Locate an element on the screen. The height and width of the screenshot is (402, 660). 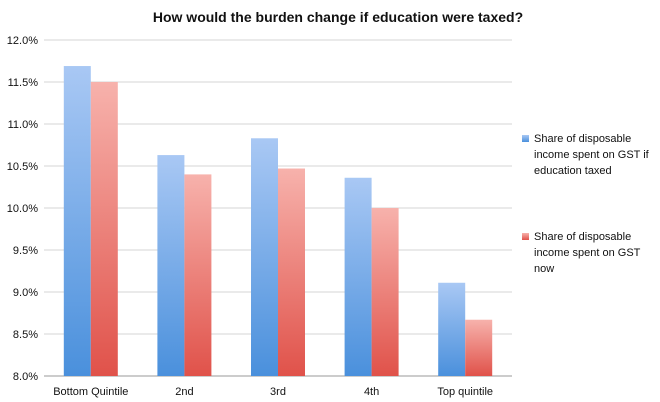
y-tick-label: 11.5% is located at coordinates (23, 83).